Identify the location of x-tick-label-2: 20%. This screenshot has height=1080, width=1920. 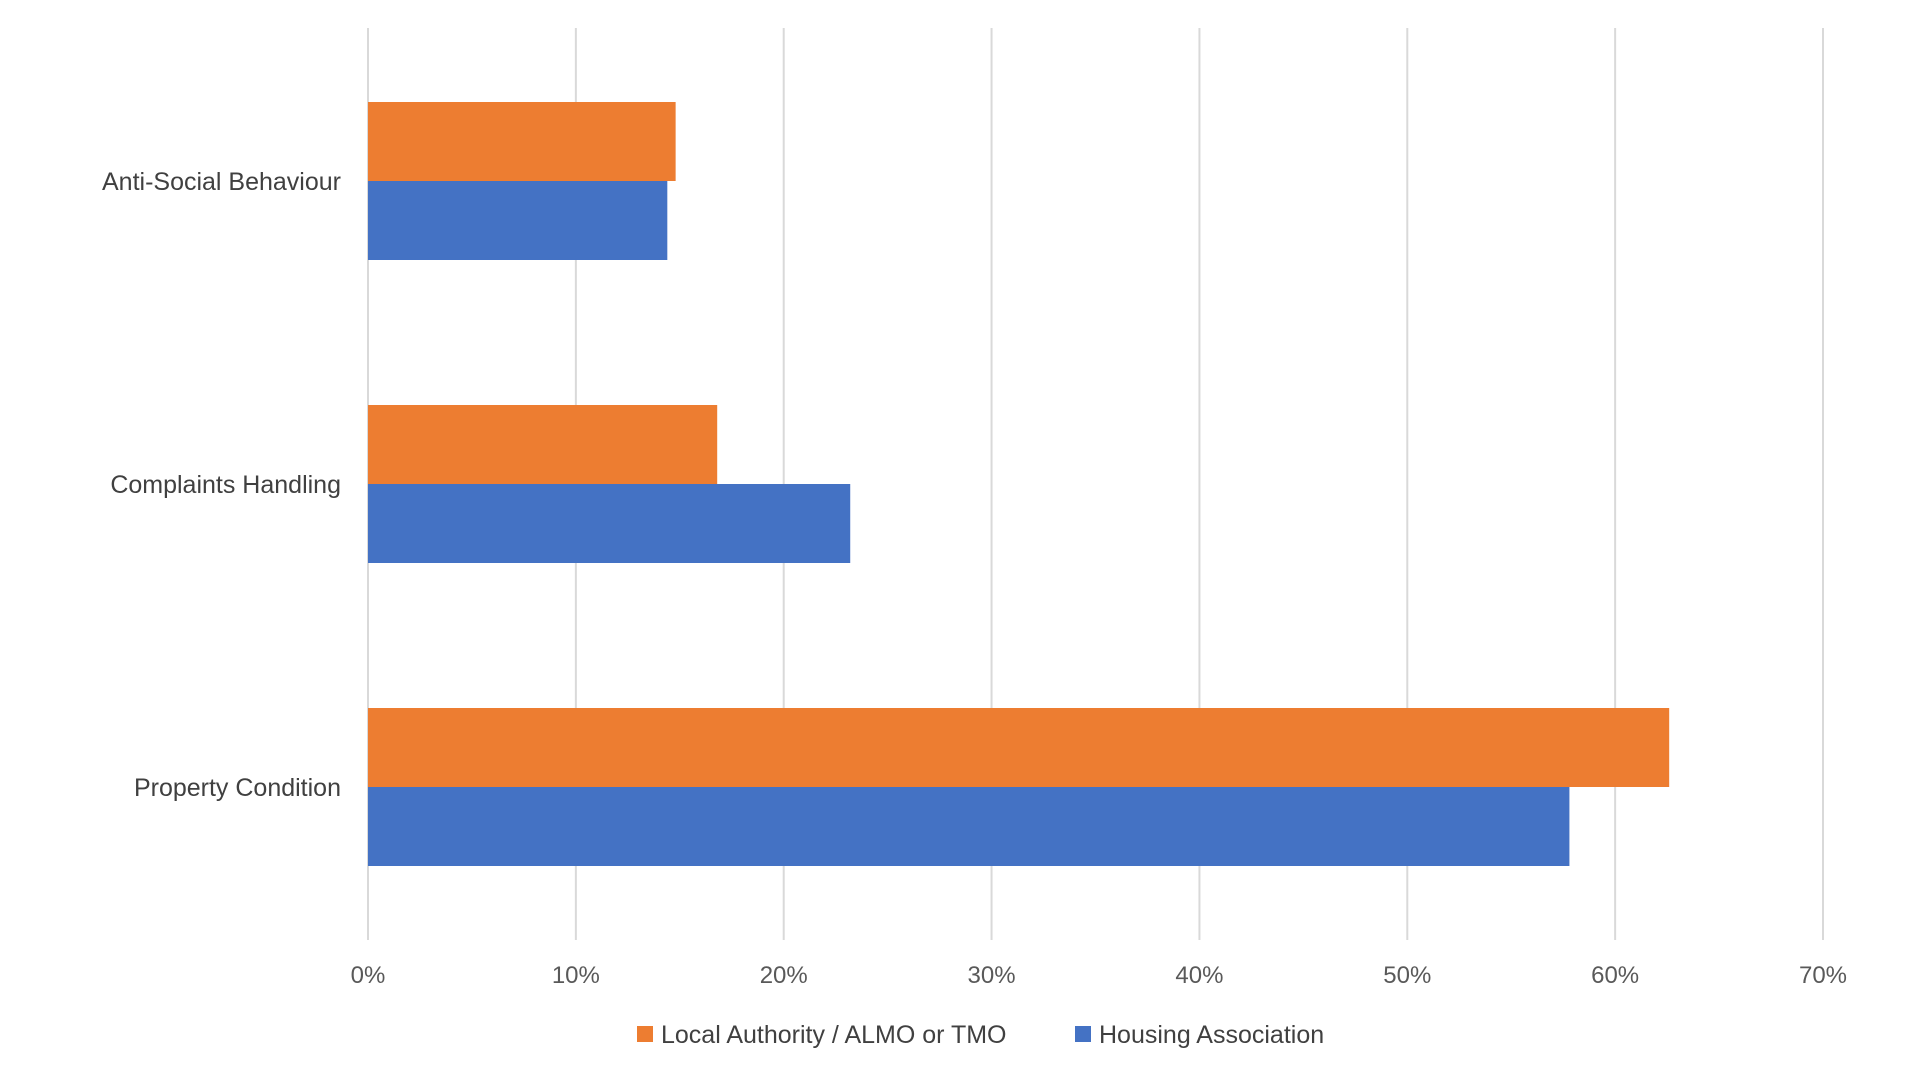
(784, 975).